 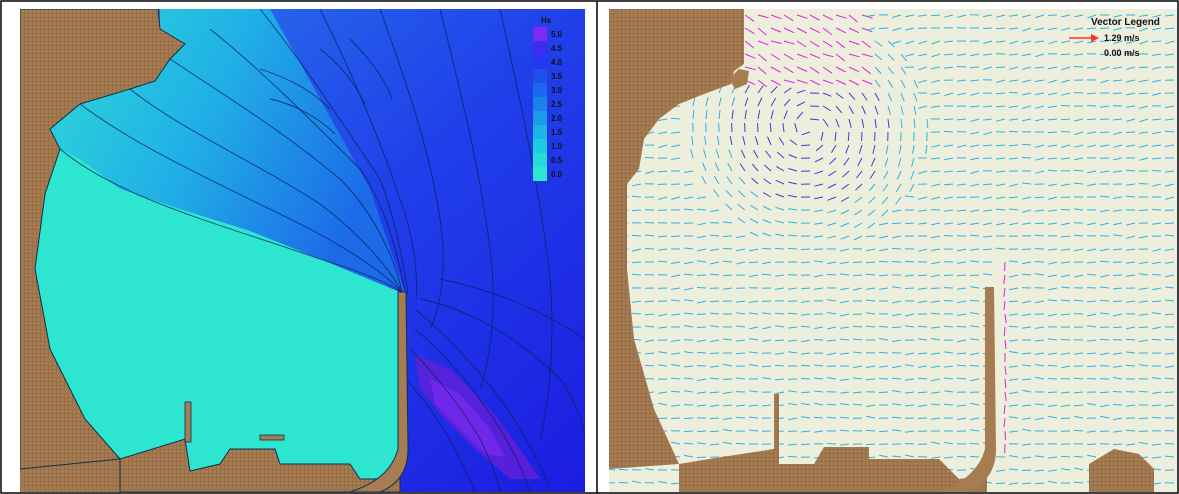 I want to click on hs-legend-label: 0.5, so click(x=557, y=160).